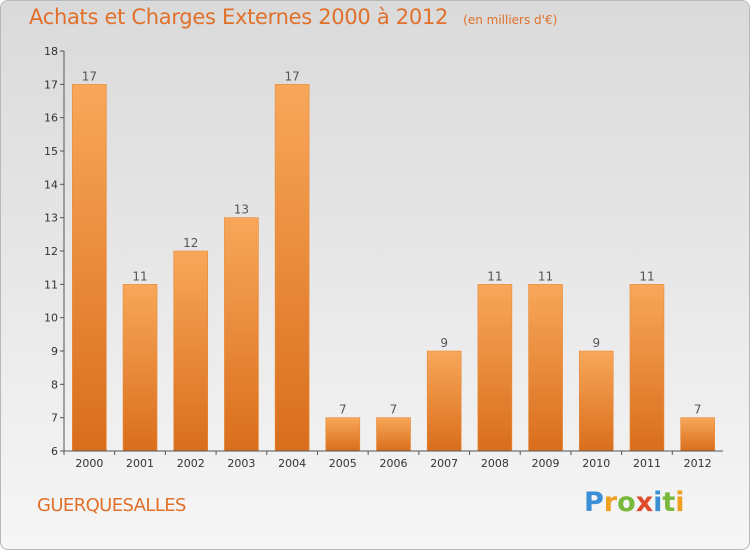 This screenshot has width=750, height=550. What do you see at coordinates (51, 251) in the screenshot?
I see `y-tick-label-12: 12` at bounding box center [51, 251].